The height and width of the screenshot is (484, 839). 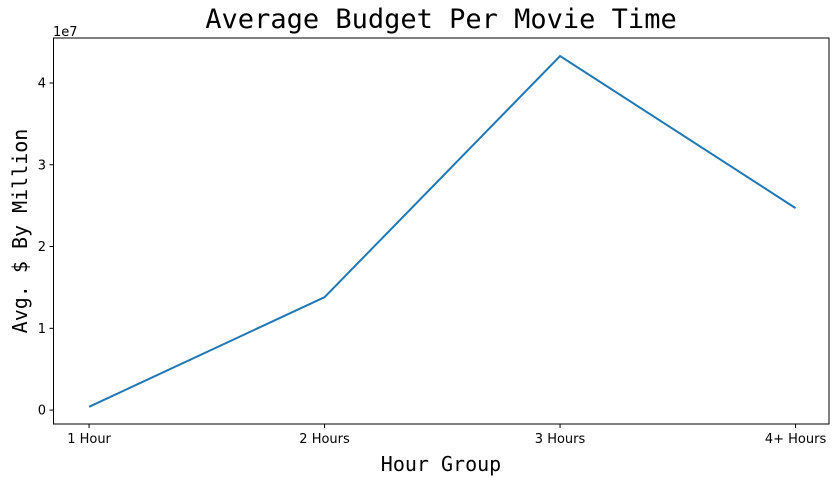 I want to click on x-tick-label: 2 Hours, so click(x=324, y=439).